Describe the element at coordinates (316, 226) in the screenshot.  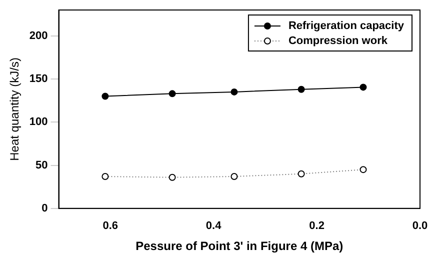
I see `x-tick-label: 0.2` at that location.